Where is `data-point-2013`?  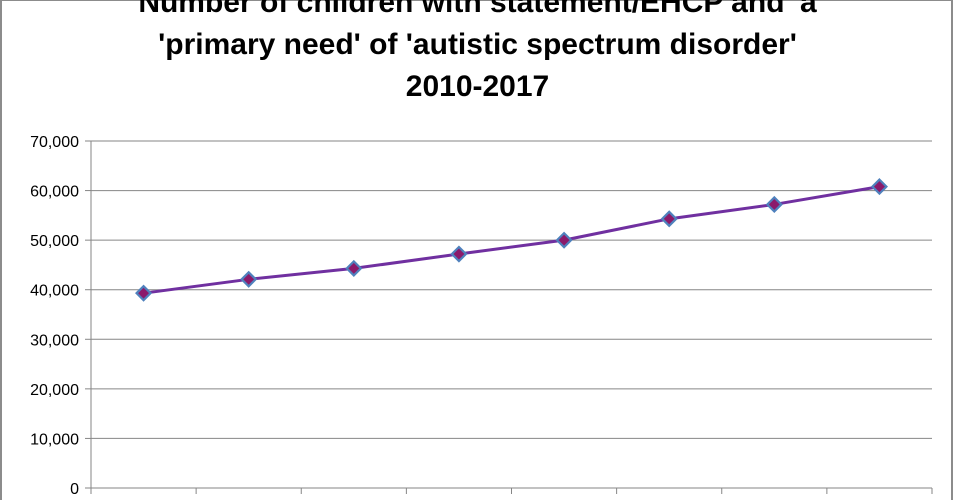
data-point-2013 is located at coordinates (459, 254).